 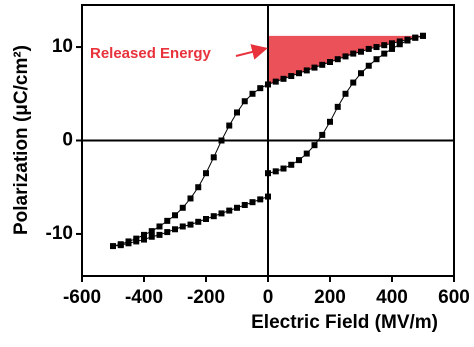 What do you see at coordinates (344, 322) in the screenshot?
I see `x-axis-label: Electric Field (MV/m)` at bounding box center [344, 322].